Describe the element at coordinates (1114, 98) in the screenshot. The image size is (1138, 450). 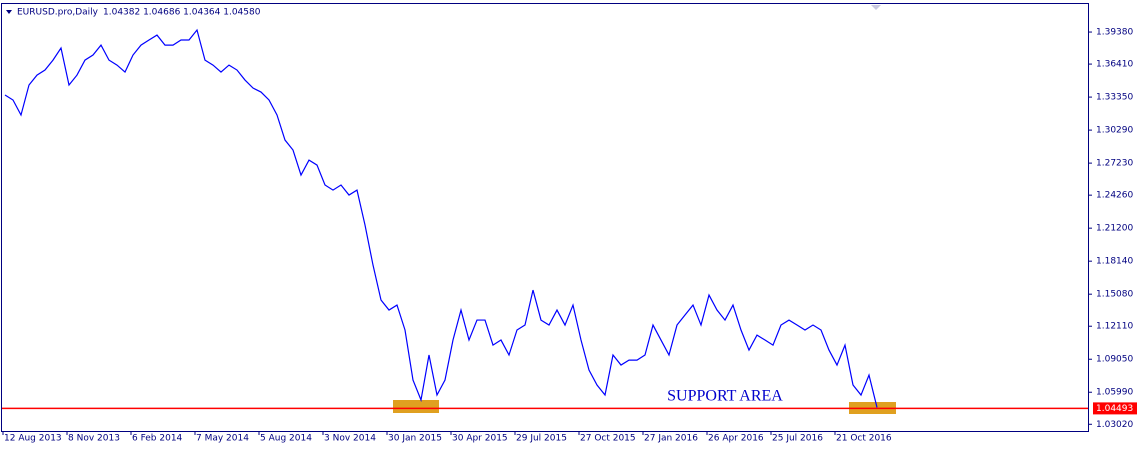
I see `y-tick-label: 1.33350` at that location.